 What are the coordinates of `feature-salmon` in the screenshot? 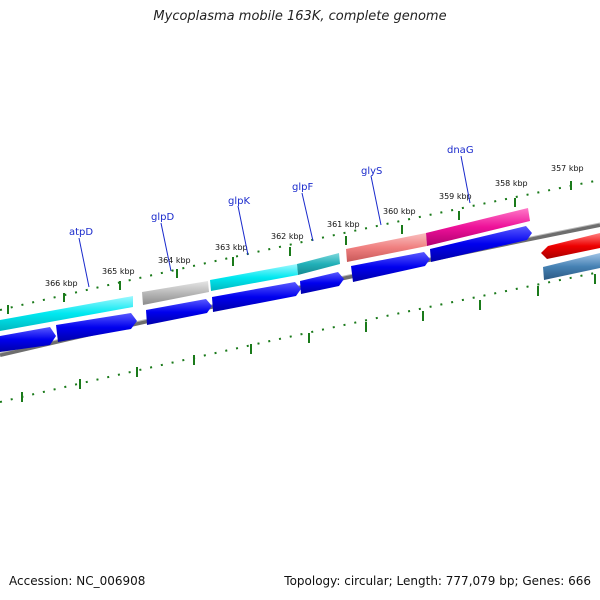 It's located at (386, 247).